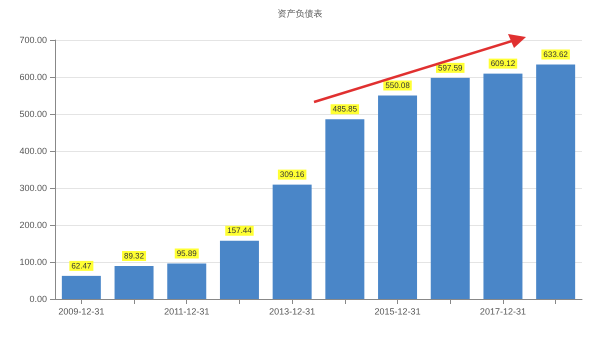 This screenshot has height=339, width=600. Describe the element at coordinates (397, 311) in the screenshot. I see `x-tick-label: 2015-12-31` at that location.